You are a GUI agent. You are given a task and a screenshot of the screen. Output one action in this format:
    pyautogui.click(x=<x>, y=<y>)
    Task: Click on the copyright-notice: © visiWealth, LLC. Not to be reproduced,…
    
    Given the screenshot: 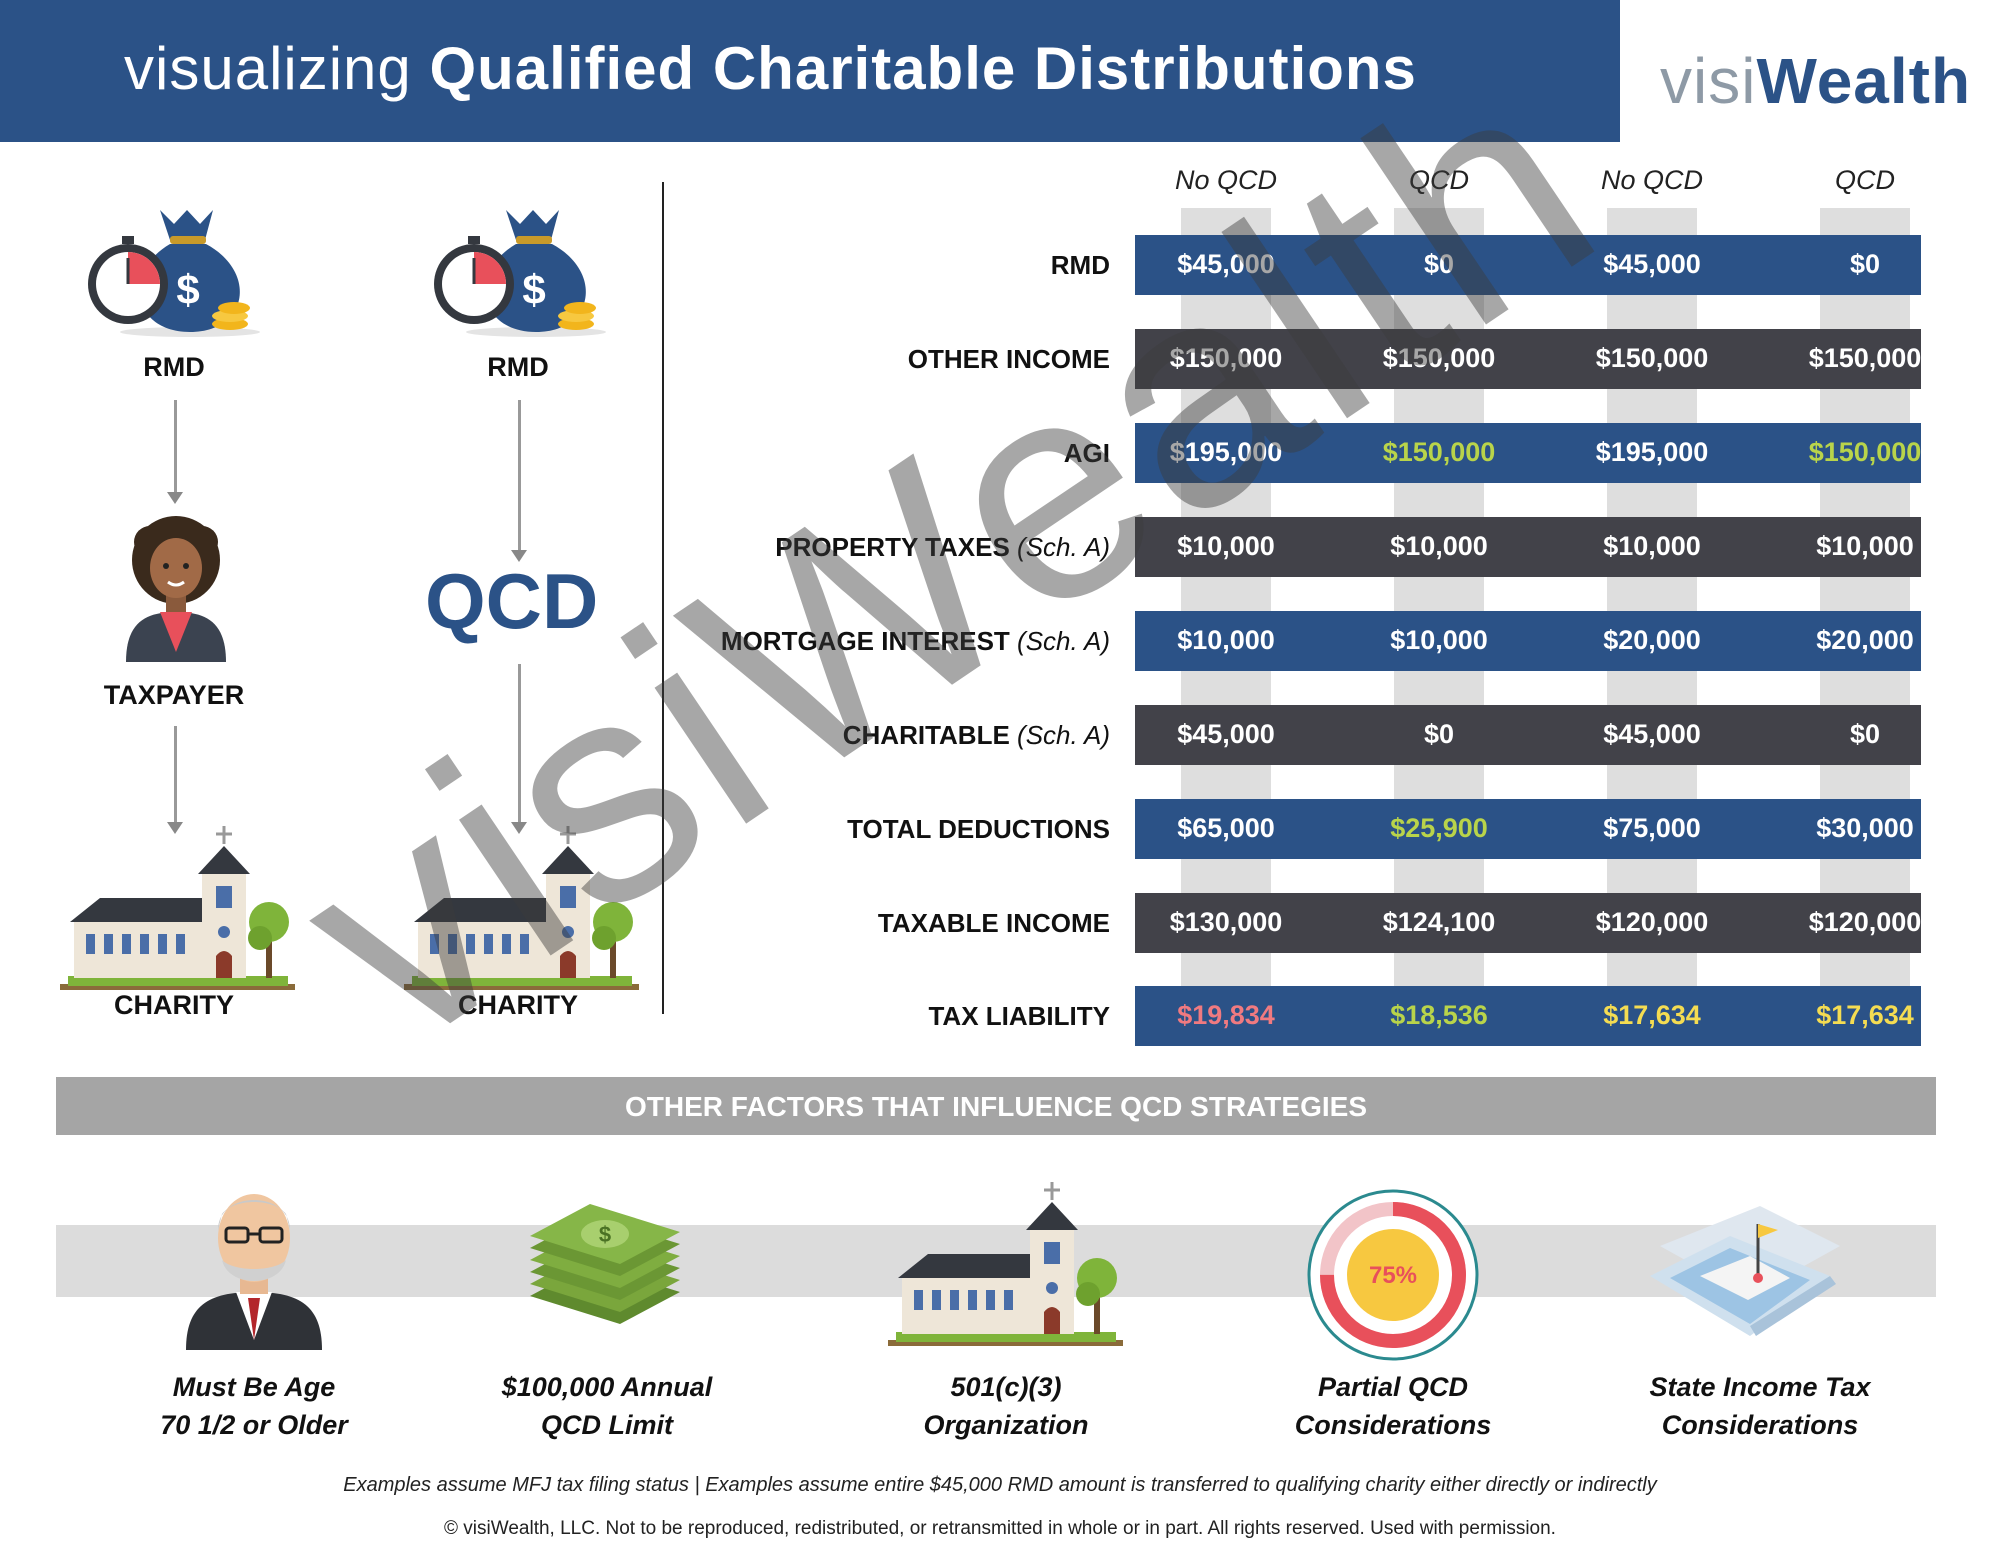 What is the action you would take?
    pyautogui.click(x=1000, y=1528)
    